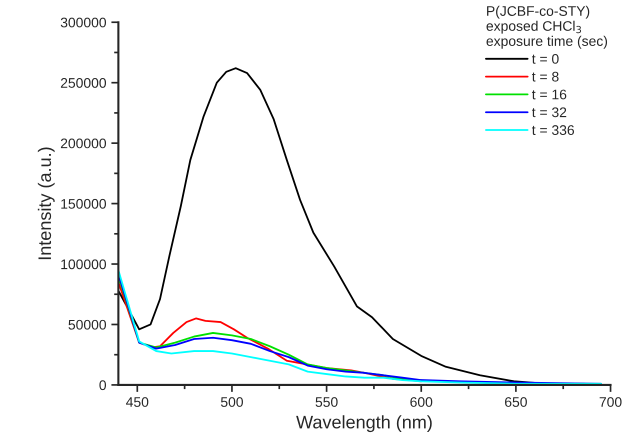 This screenshot has height=445, width=623. I want to click on legend-label: t = 8, so click(545, 77).